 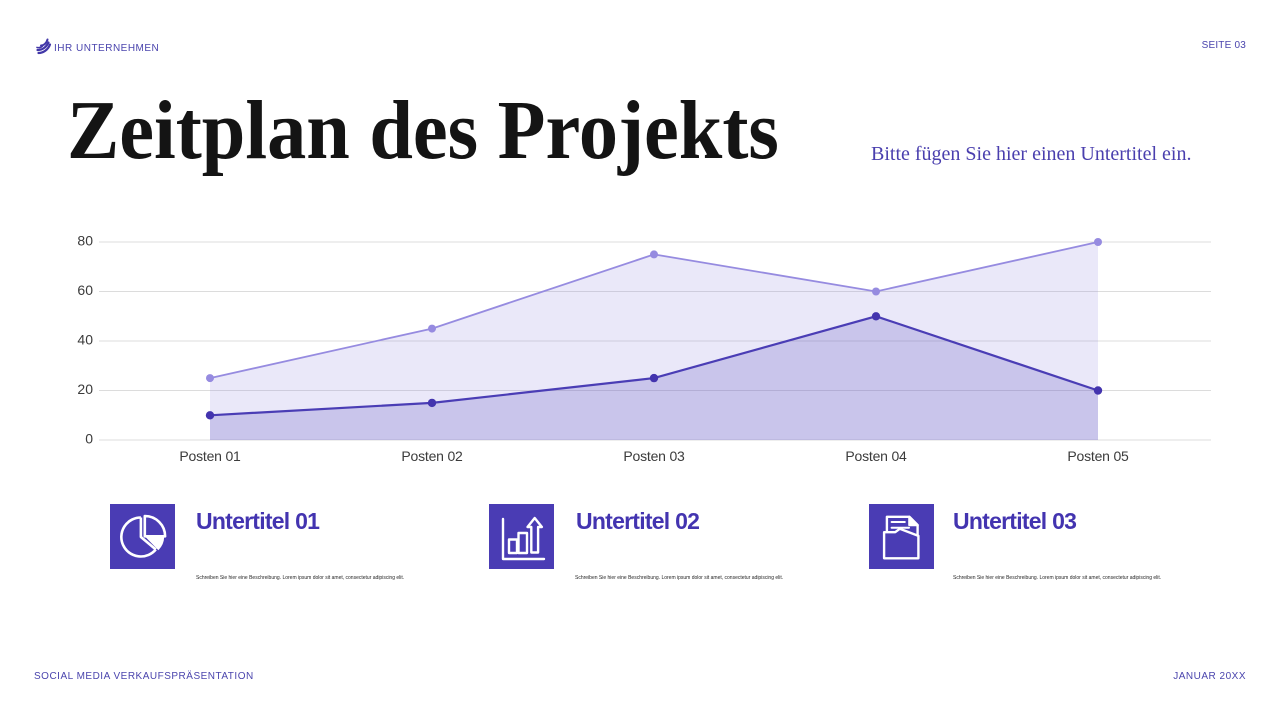 What do you see at coordinates (85, 389) in the screenshot?
I see `svg-text: 20` at bounding box center [85, 389].